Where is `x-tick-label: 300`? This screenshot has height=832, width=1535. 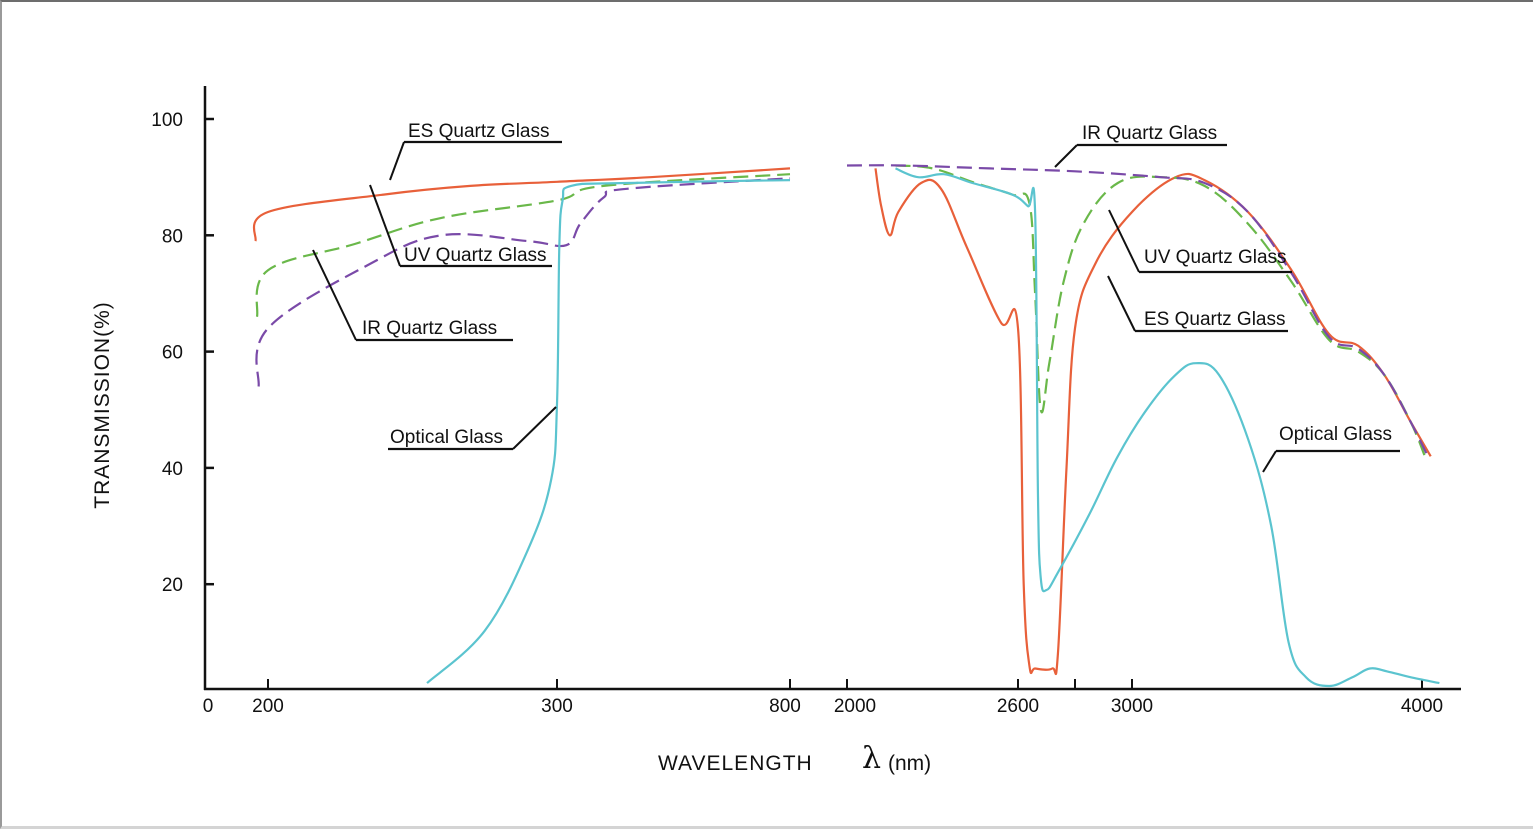
x-tick-label: 300 is located at coordinates (557, 706).